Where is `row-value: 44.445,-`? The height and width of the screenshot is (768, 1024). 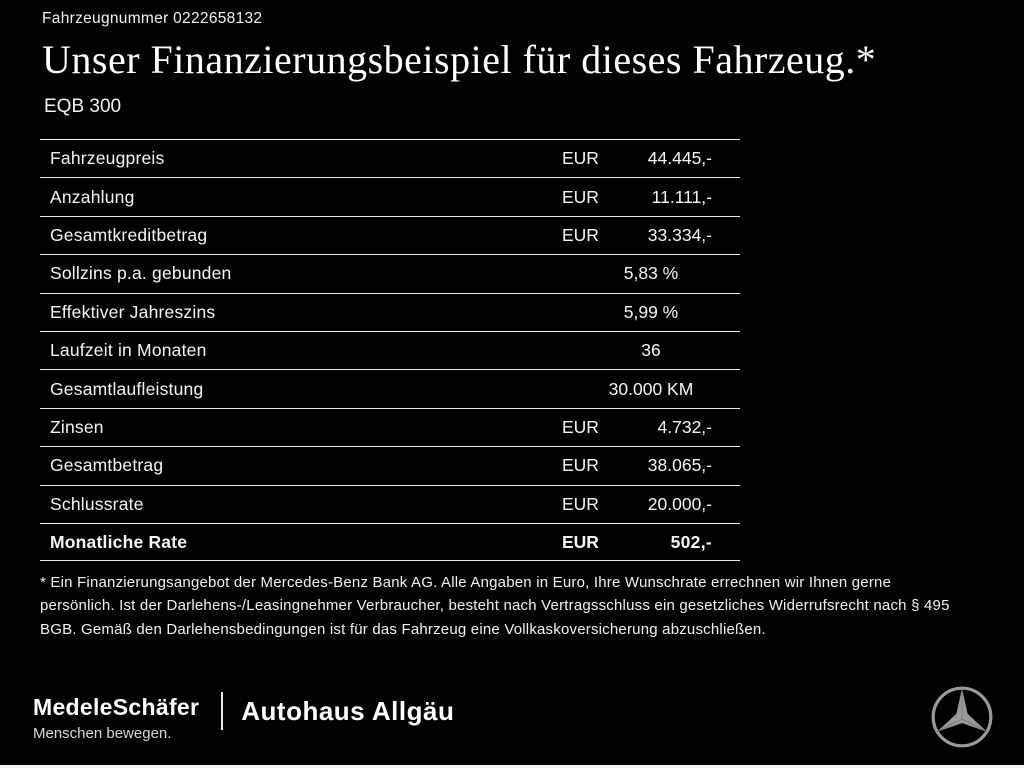 row-value: 44.445,- is located at coordinates (679, 158).